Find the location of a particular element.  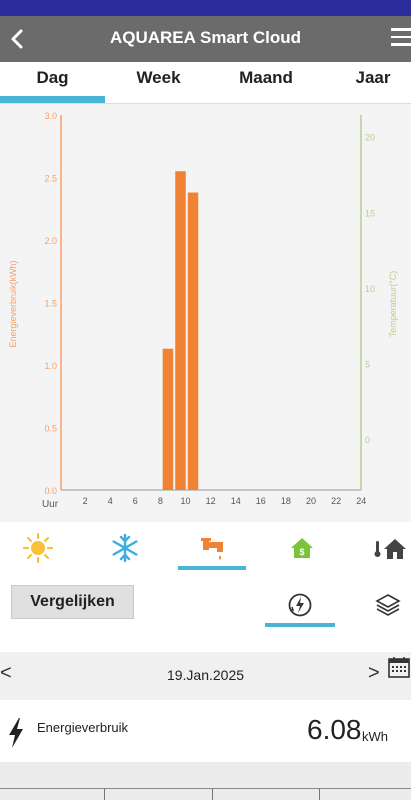

y-tick-label: 2.0 is located at coordinates (50, 241).